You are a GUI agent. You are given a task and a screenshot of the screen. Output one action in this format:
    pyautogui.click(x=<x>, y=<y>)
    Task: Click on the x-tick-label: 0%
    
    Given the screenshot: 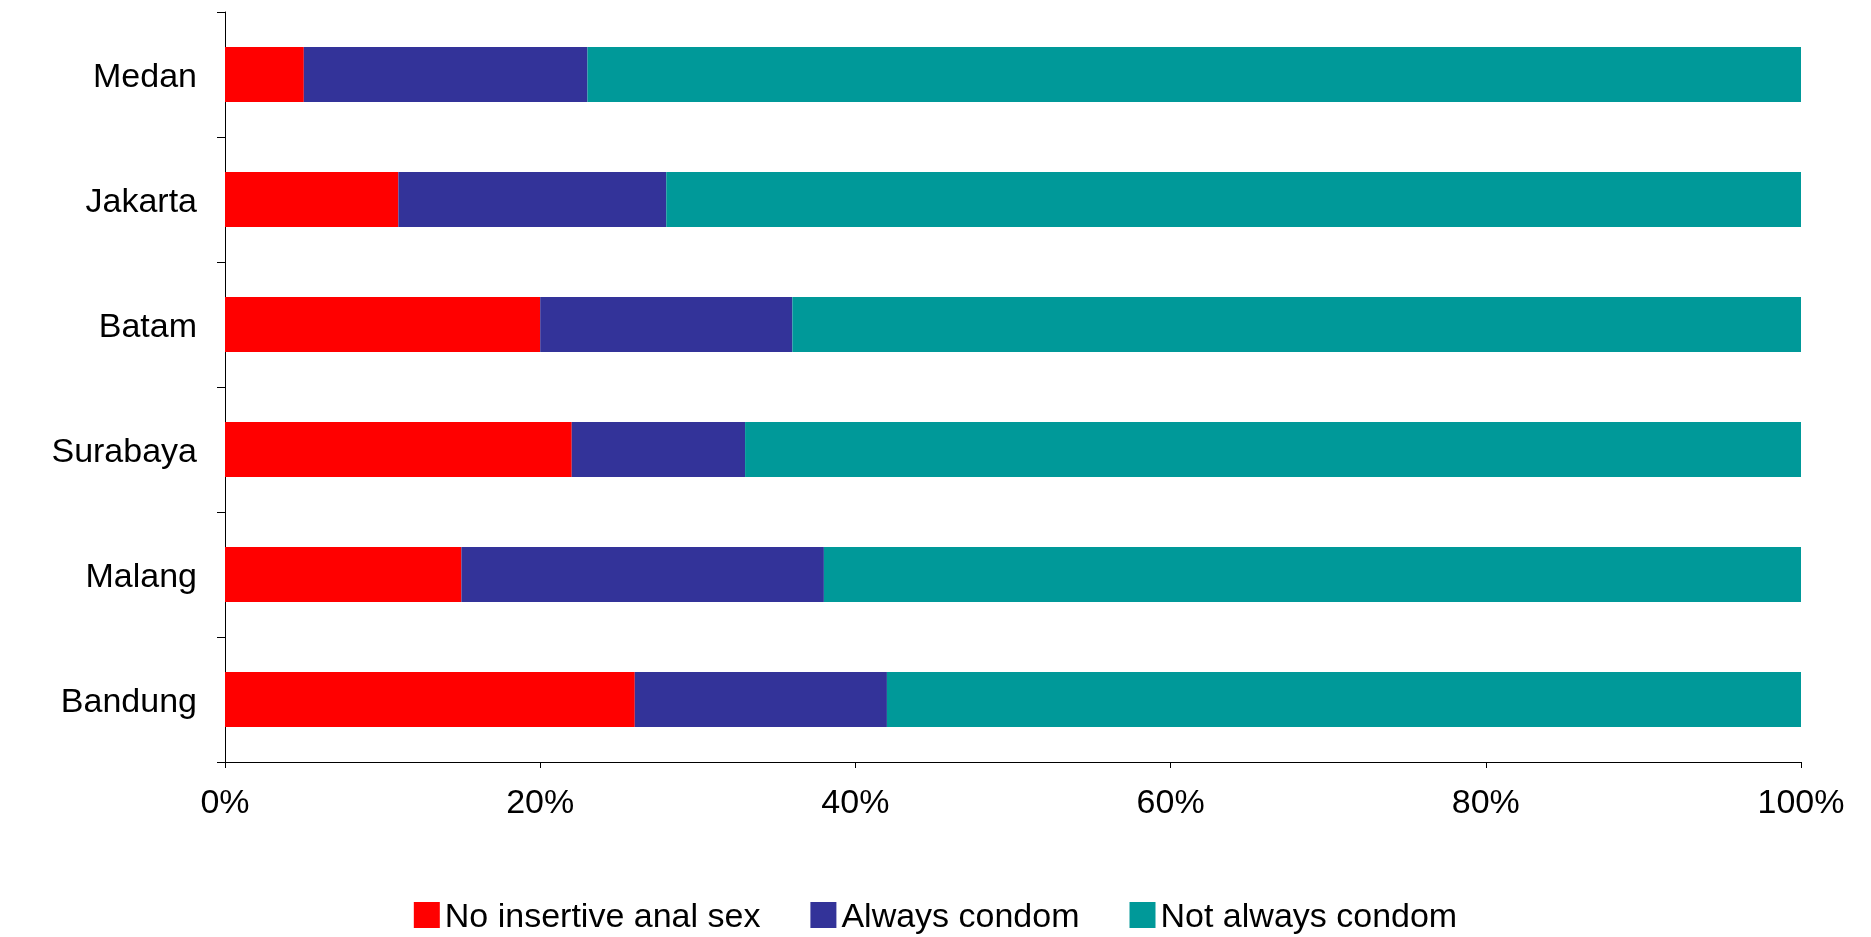 What is the action you would take?
    pyautogui.click(x=225, y=801)
    